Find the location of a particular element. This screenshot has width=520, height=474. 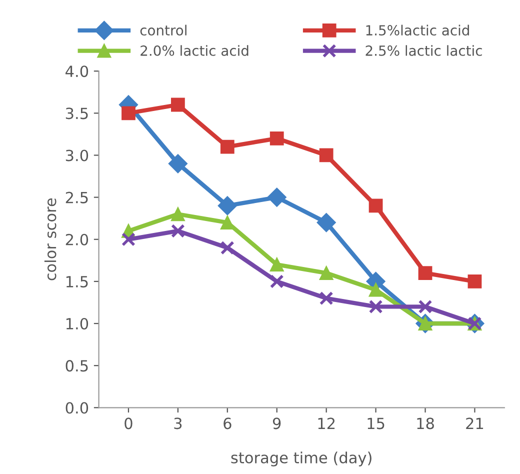

legend-label: 2.5% lactic lactic is located at coordinates (424, 50).